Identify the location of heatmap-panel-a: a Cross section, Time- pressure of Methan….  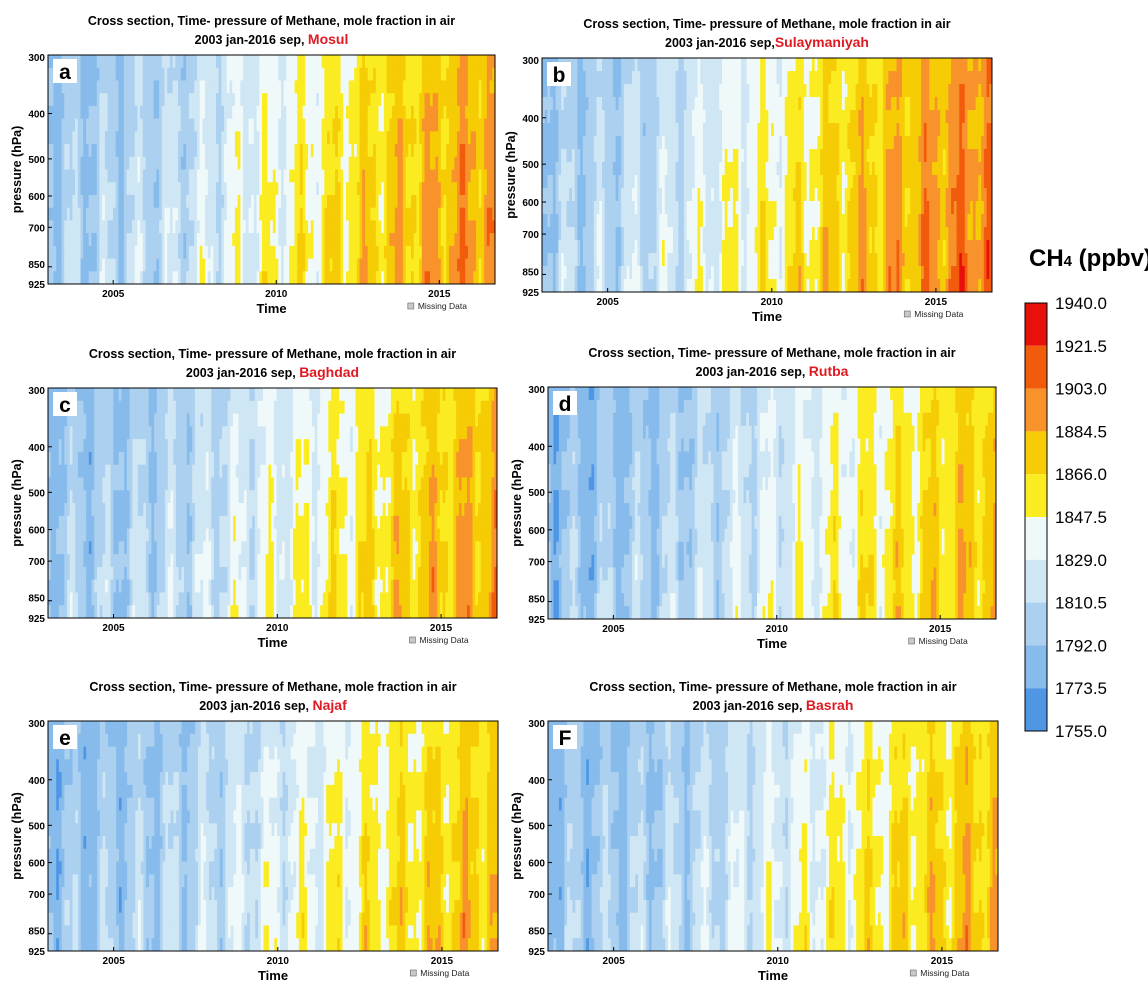
(253, 165).